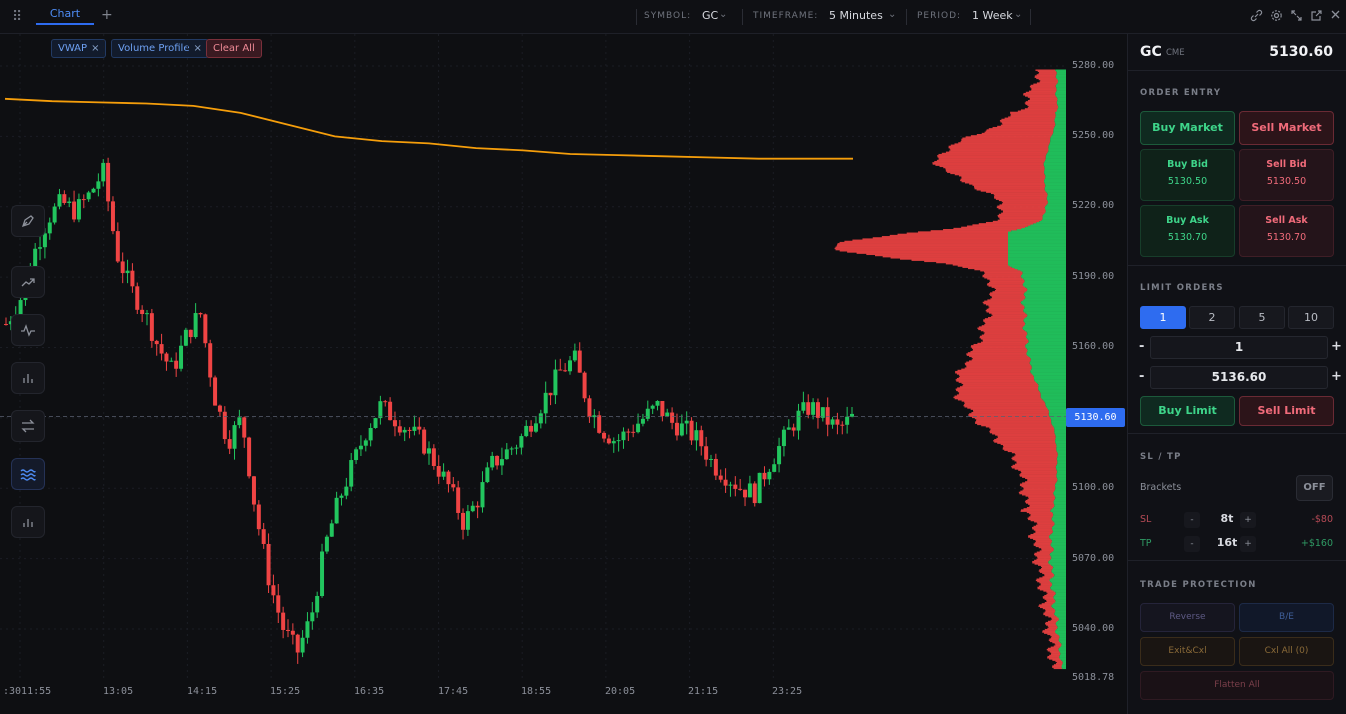  What do you see at coordinates (154, 48) in the screenshot?
I see `indicator-chip-label: Volume Profile` at bounding box center [154, 48].